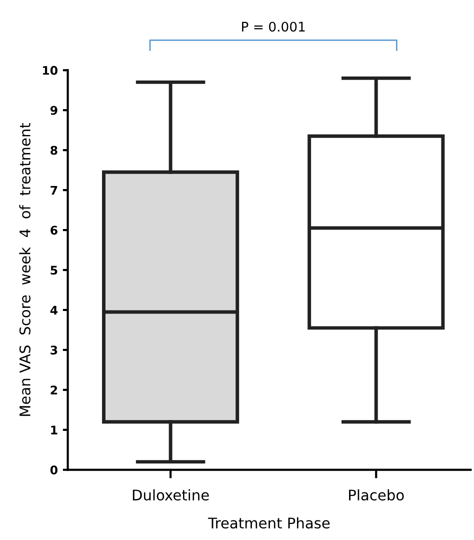  I want to click on y-tick-label: 8, so click(54, 150).